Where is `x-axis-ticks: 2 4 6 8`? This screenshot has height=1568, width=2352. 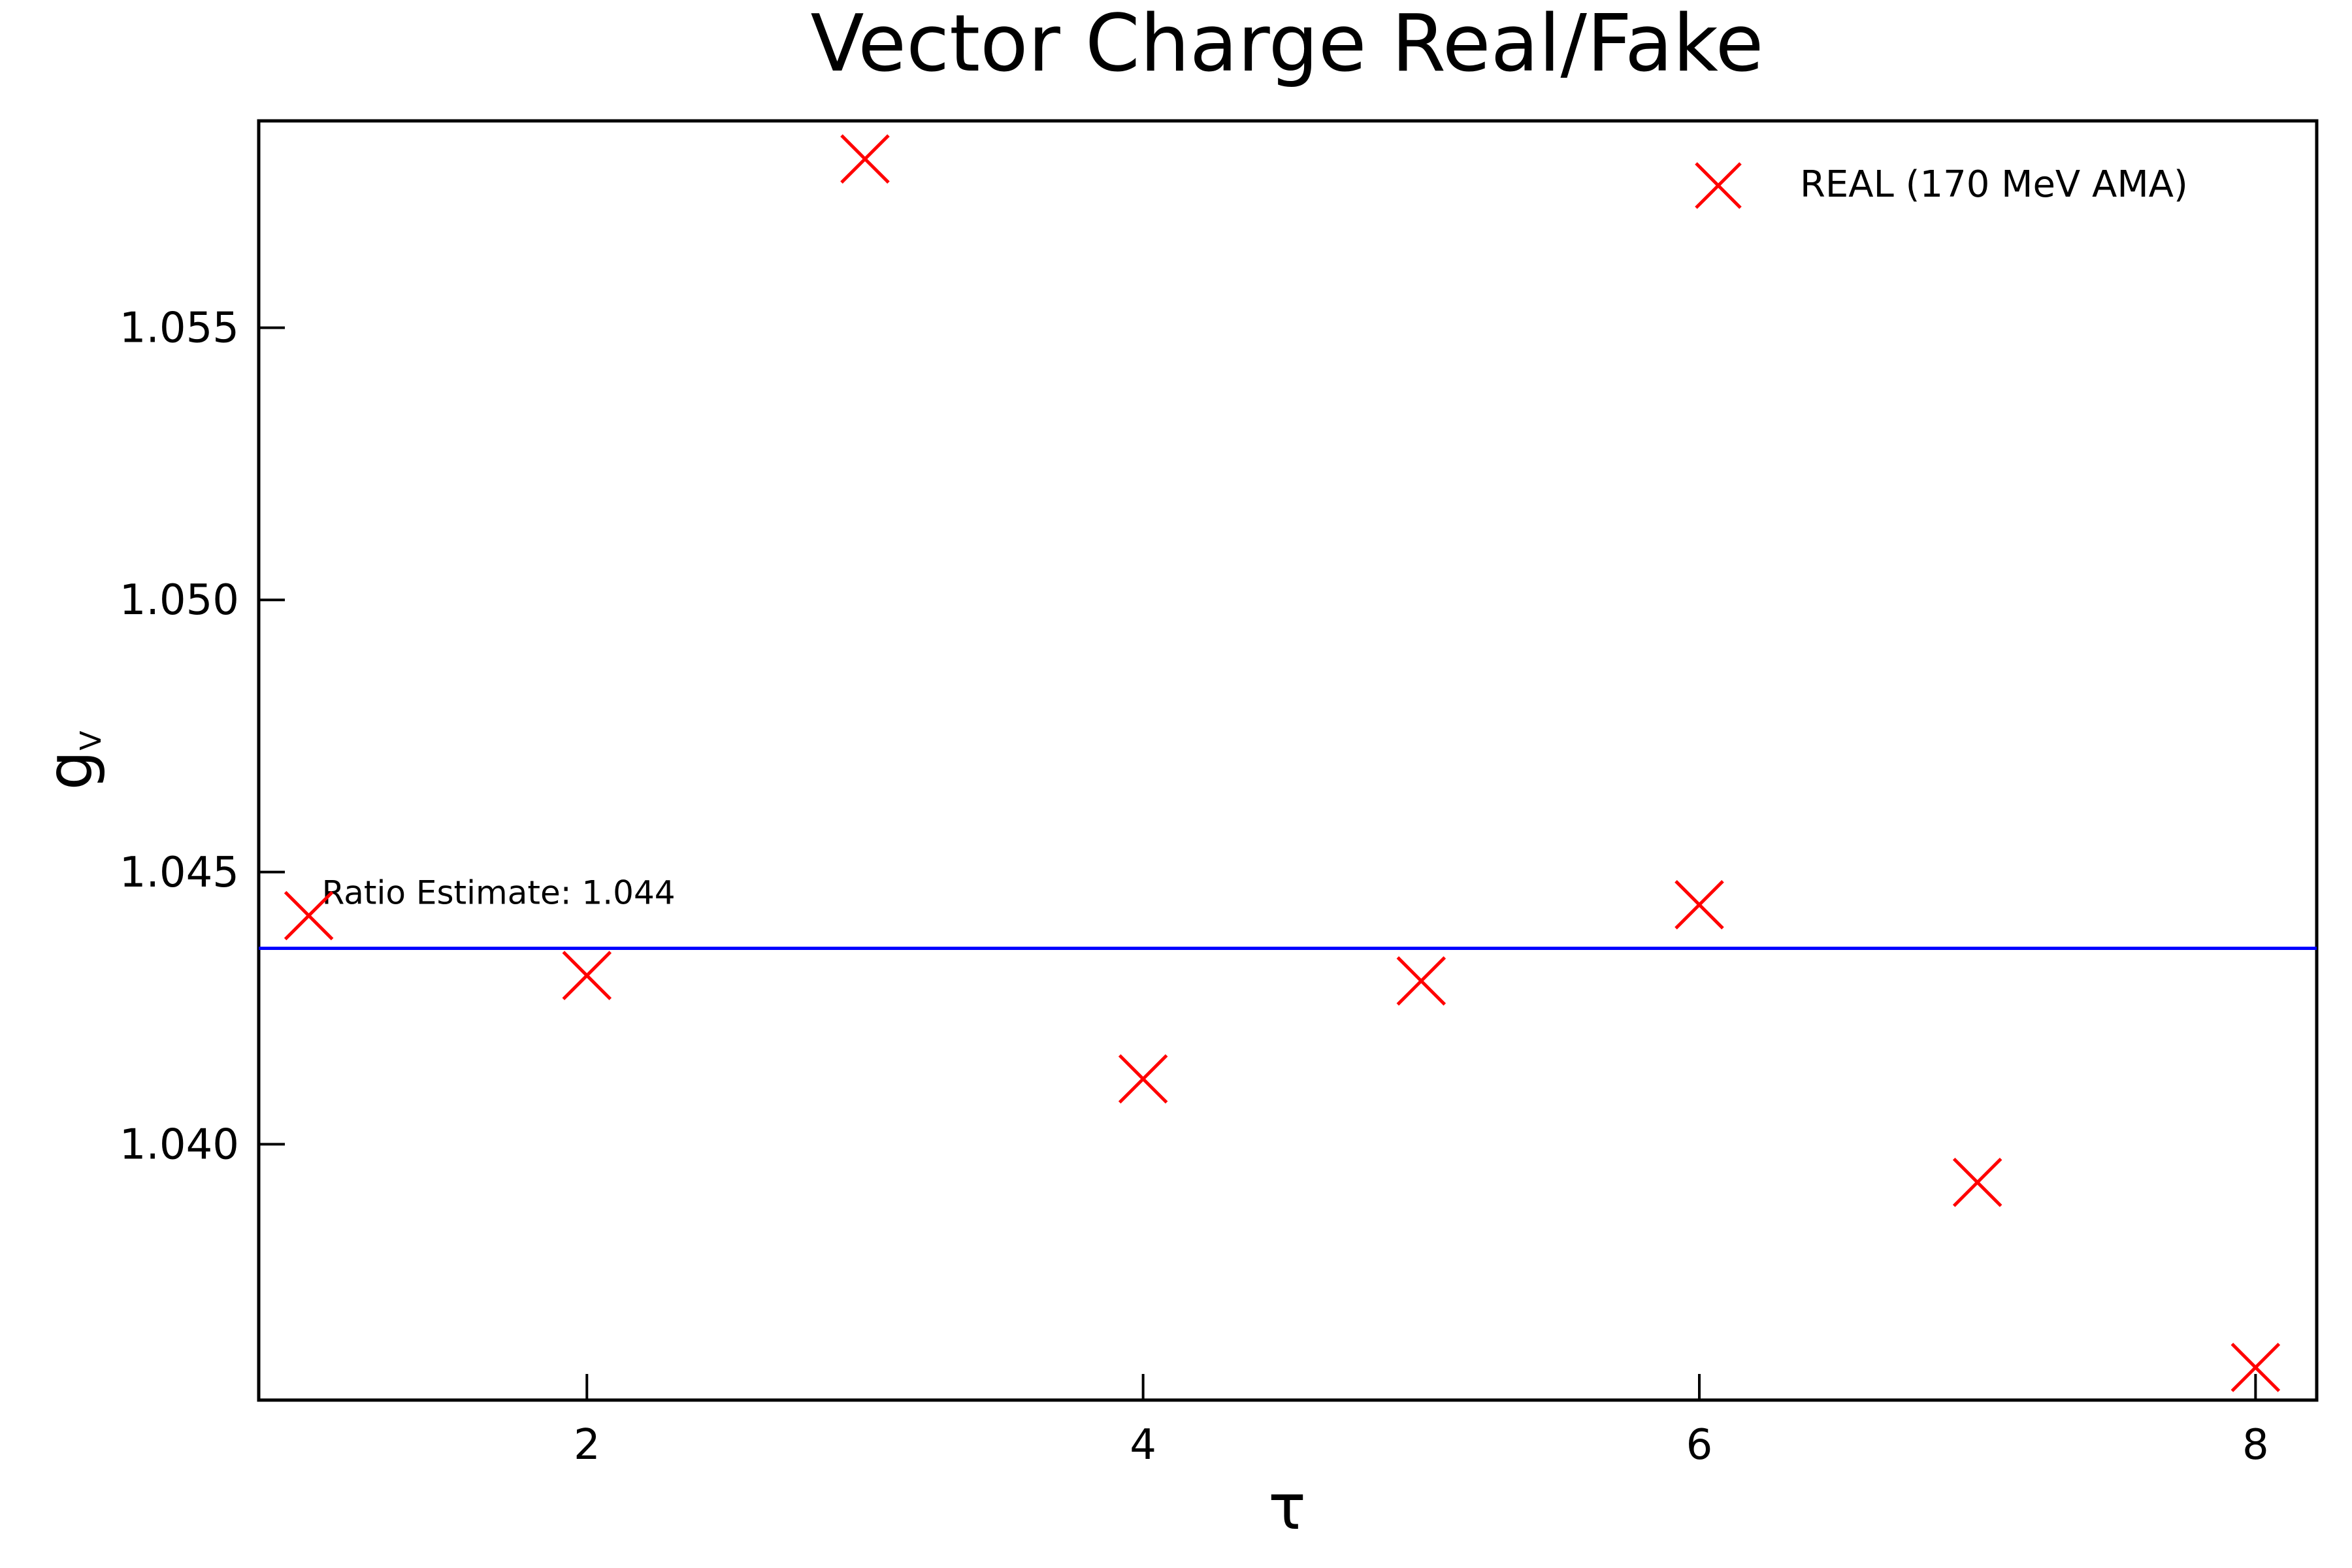 x-axis-ticks: 2 4 6 8 is located at coordinates (1421, 1421).